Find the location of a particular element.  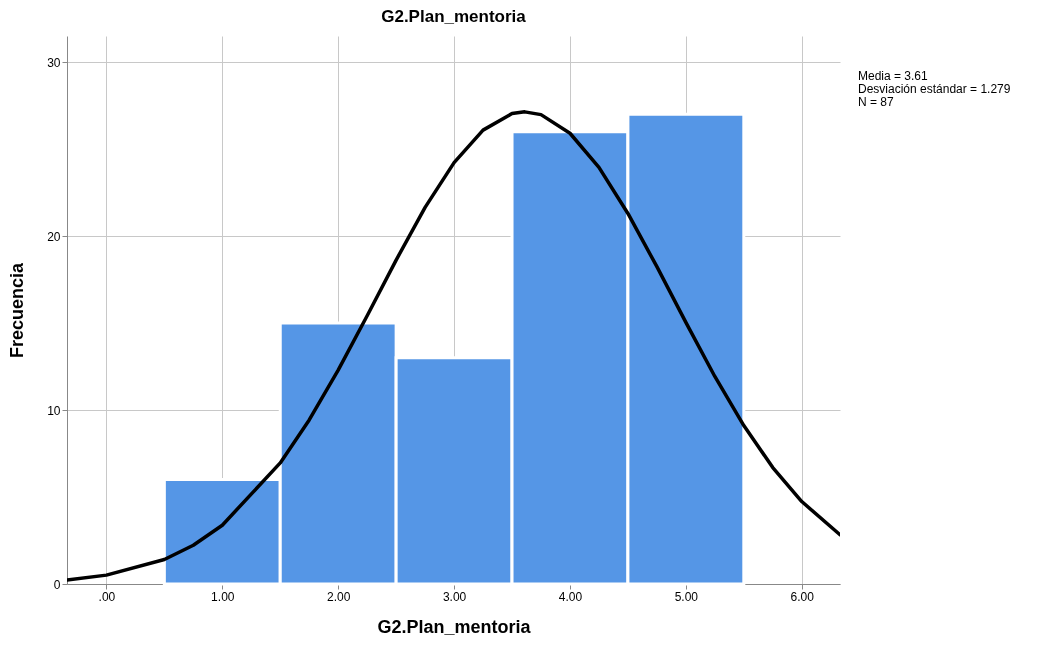

y-tick-label: 20 is located at coordinates (54, 236).